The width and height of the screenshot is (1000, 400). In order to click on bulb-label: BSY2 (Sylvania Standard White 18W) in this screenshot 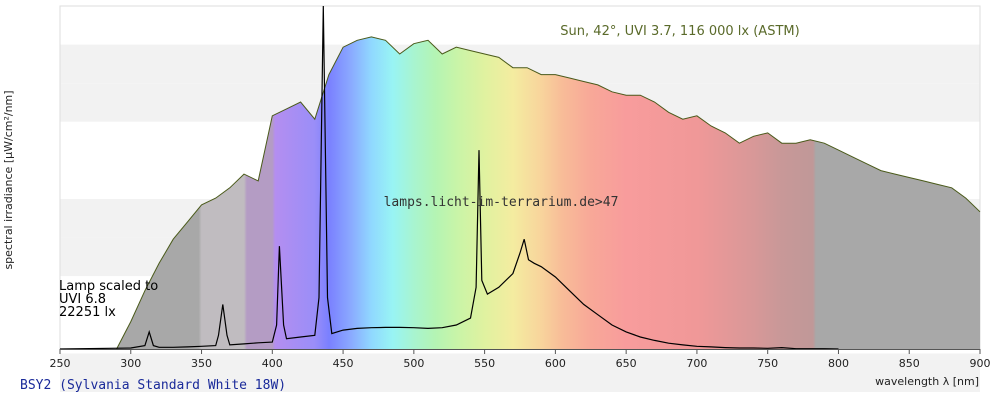, I will do `click(153, 385)`.